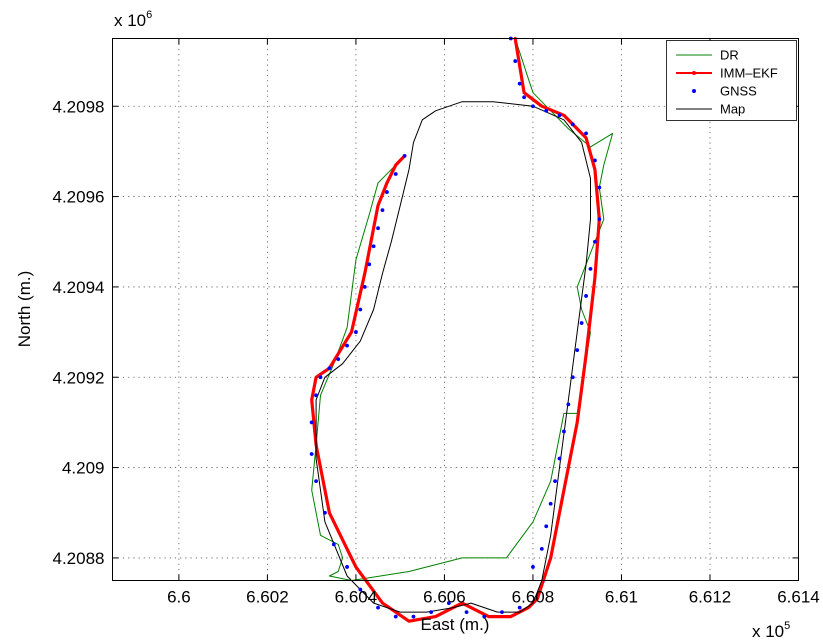  What do you see at coordinates (707, 55) in the screenshot?
I see `legend-entry-dr: DR` at bounding box center [707, 55].